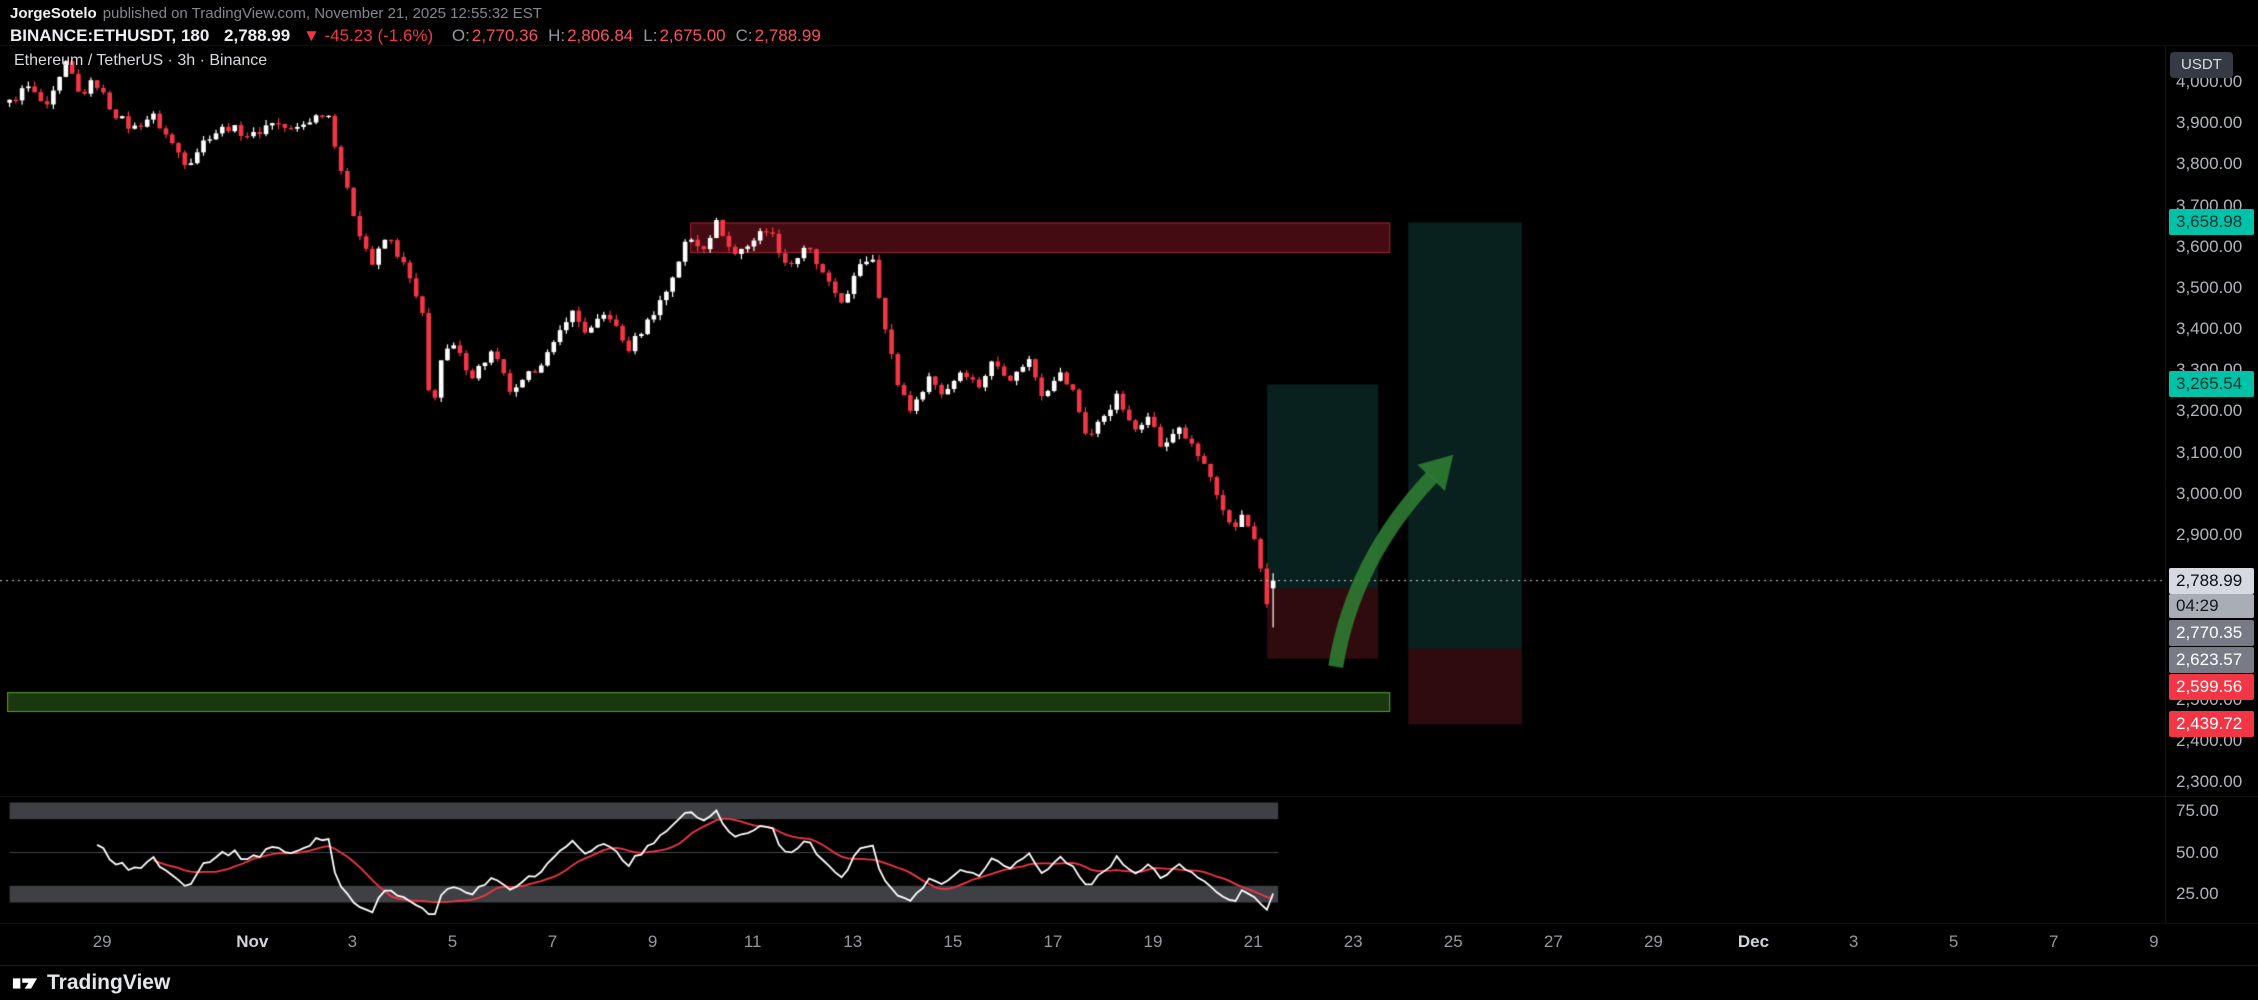 The image size is (2258, 1000). Describe the element at coordinates (1129, 982) in the screenshot. I see `footer: TradingView` at that location.